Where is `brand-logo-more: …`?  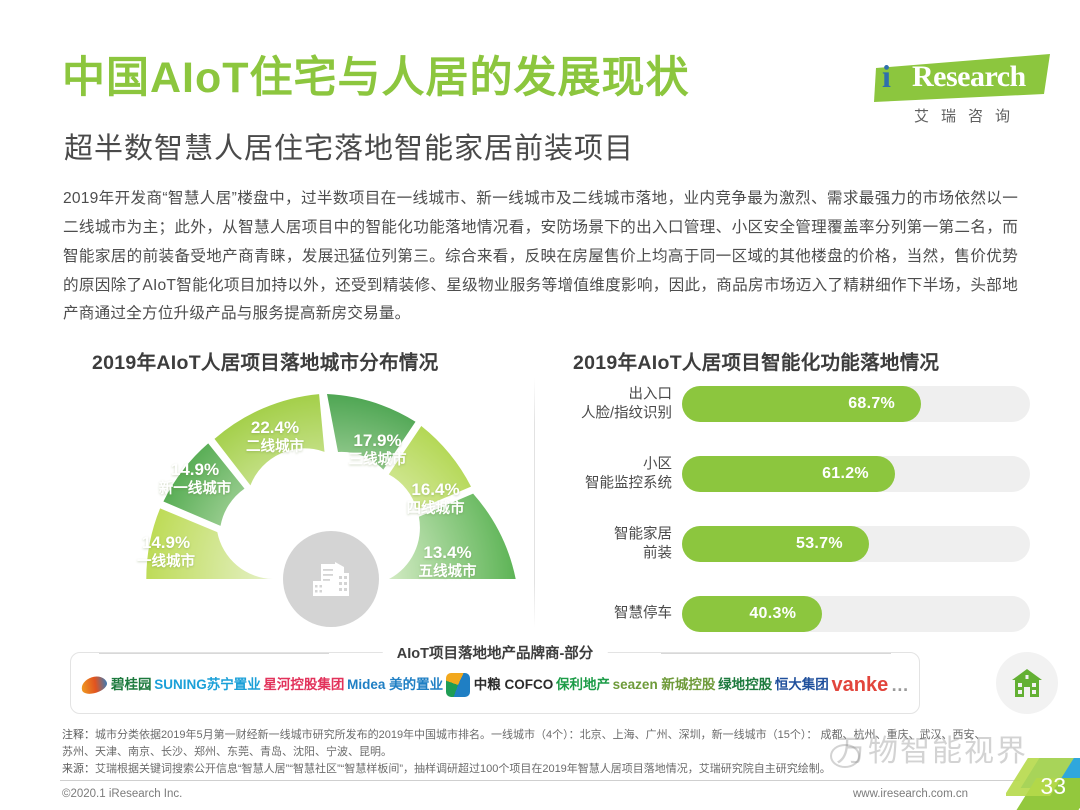 brand-logo-more: … is located at coordinates (899, 684).